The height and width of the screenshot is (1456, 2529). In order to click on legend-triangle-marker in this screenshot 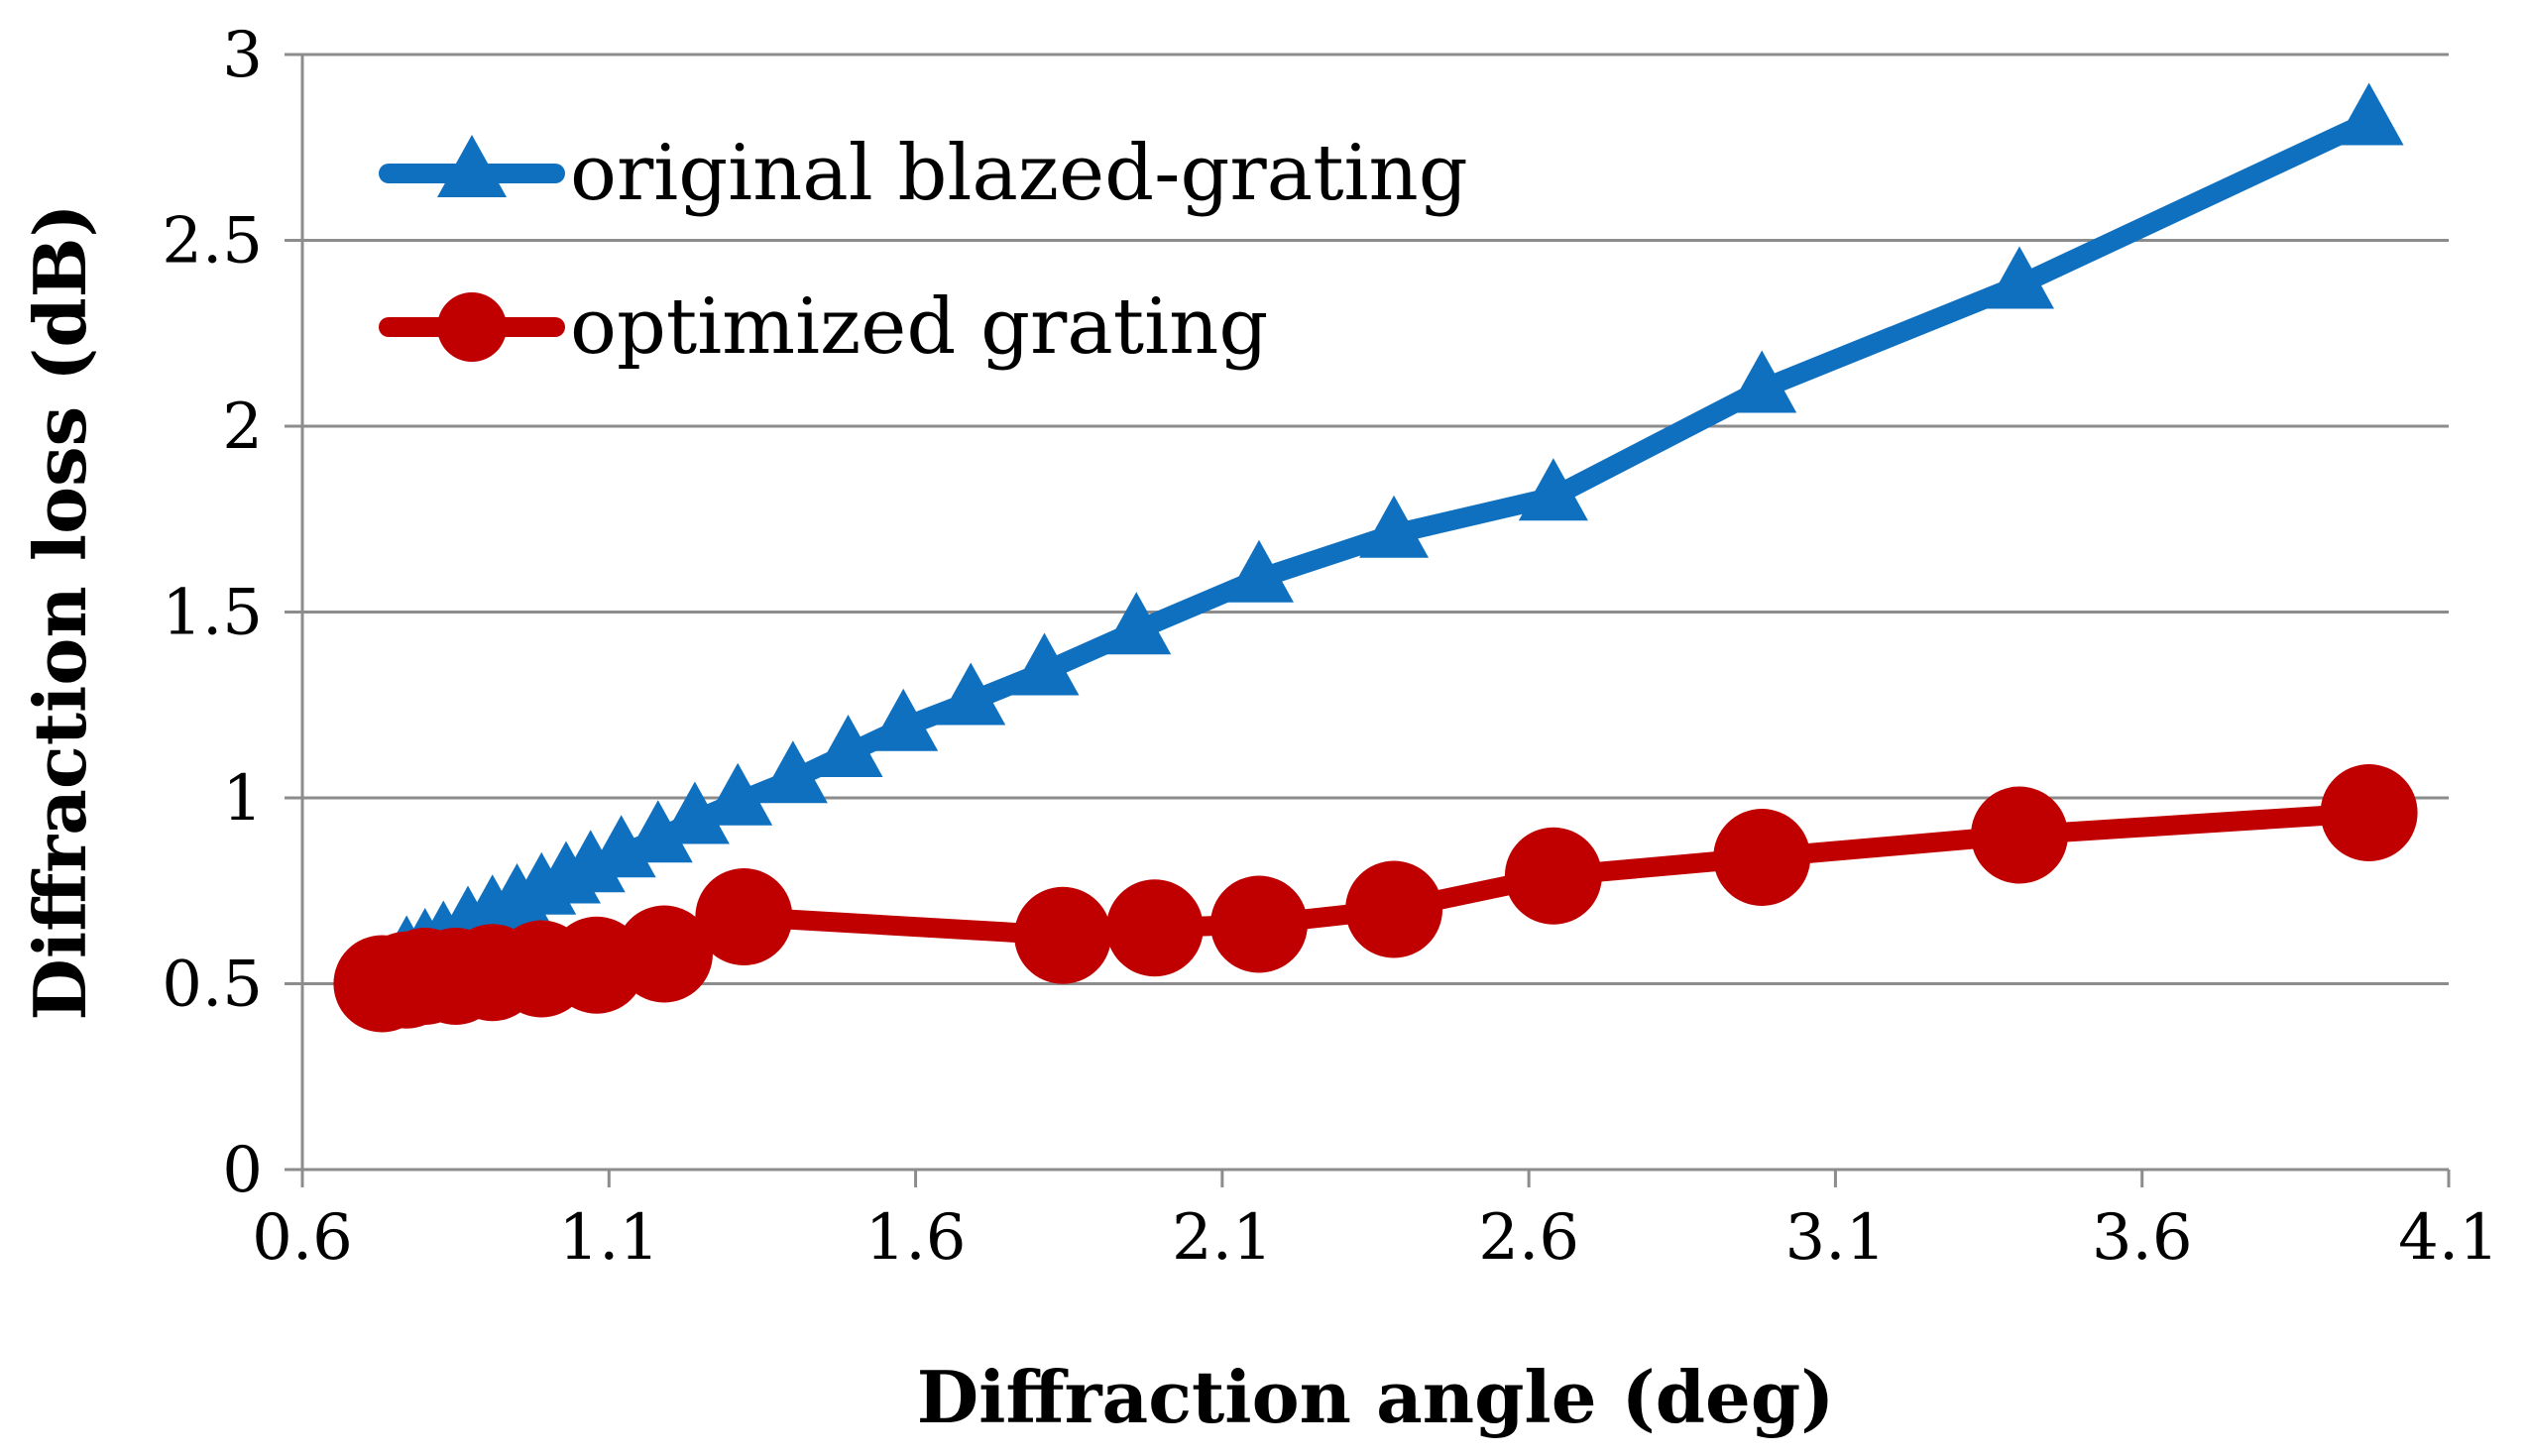, I will do `click(472, 165)`.